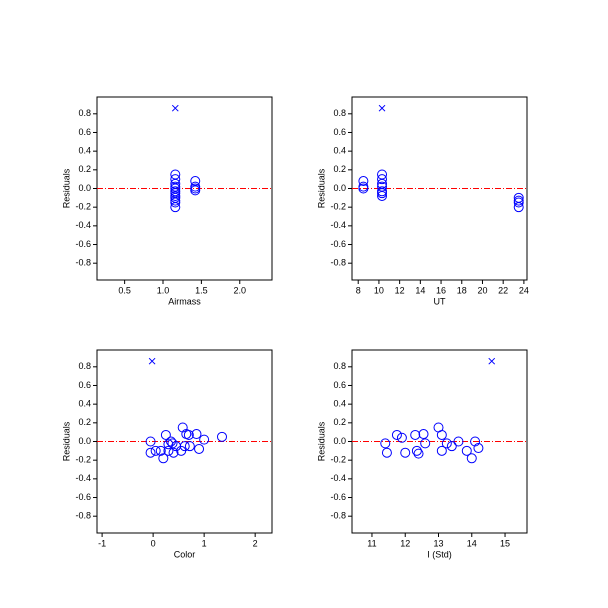  What do you see at coordinates (438, 543) in the screenshot?
I see `x-tick-label: 13` at bounding box center [438, 543].